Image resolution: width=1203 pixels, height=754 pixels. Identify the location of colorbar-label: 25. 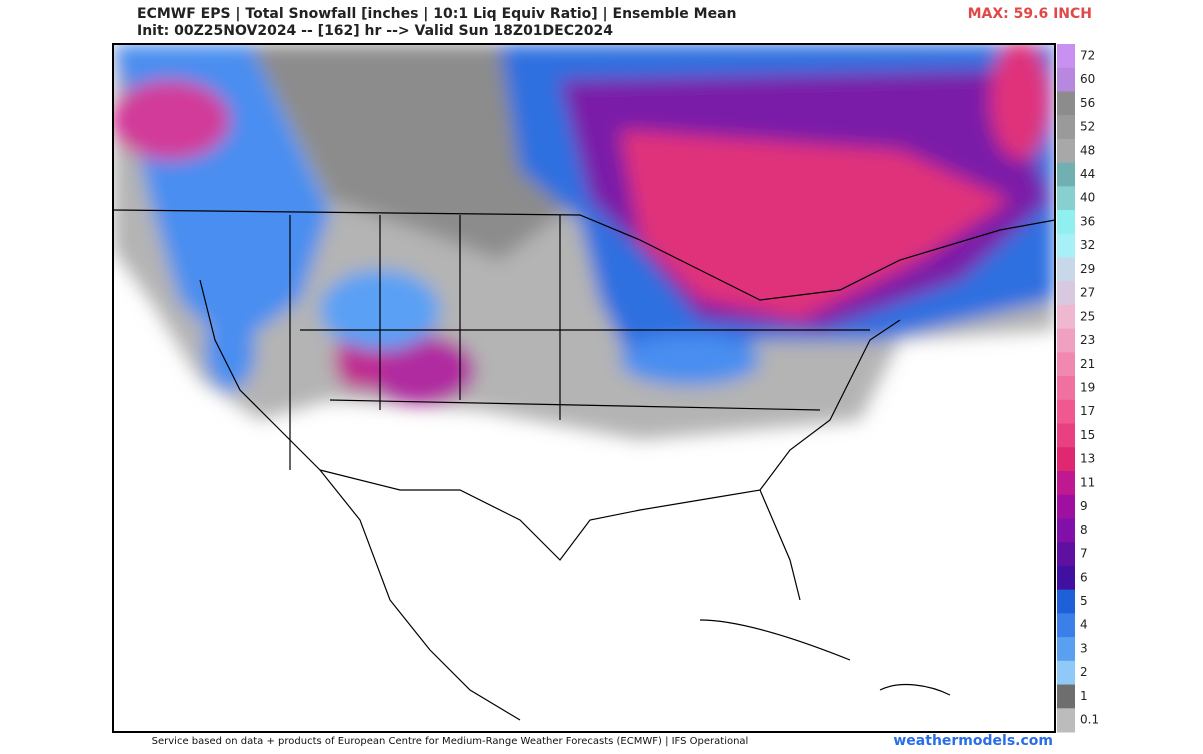
(1087, 316).